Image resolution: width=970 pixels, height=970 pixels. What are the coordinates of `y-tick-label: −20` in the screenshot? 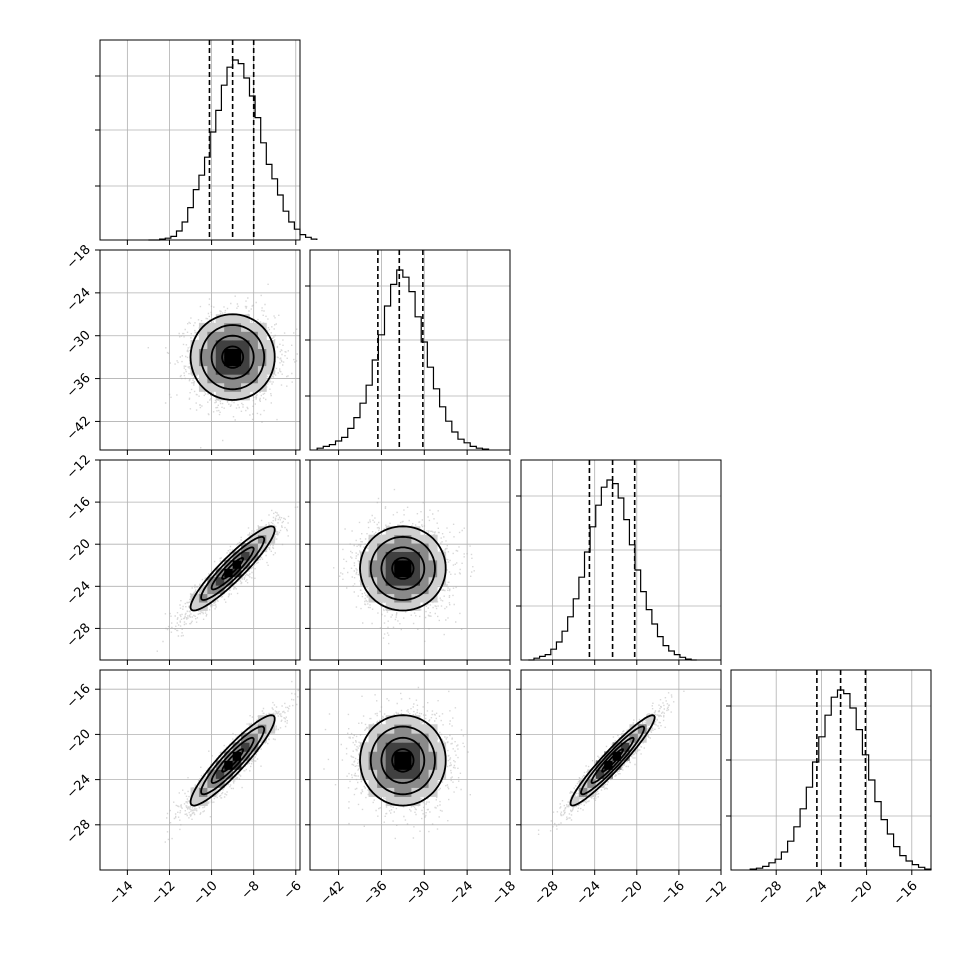 It's located at (79, 742).